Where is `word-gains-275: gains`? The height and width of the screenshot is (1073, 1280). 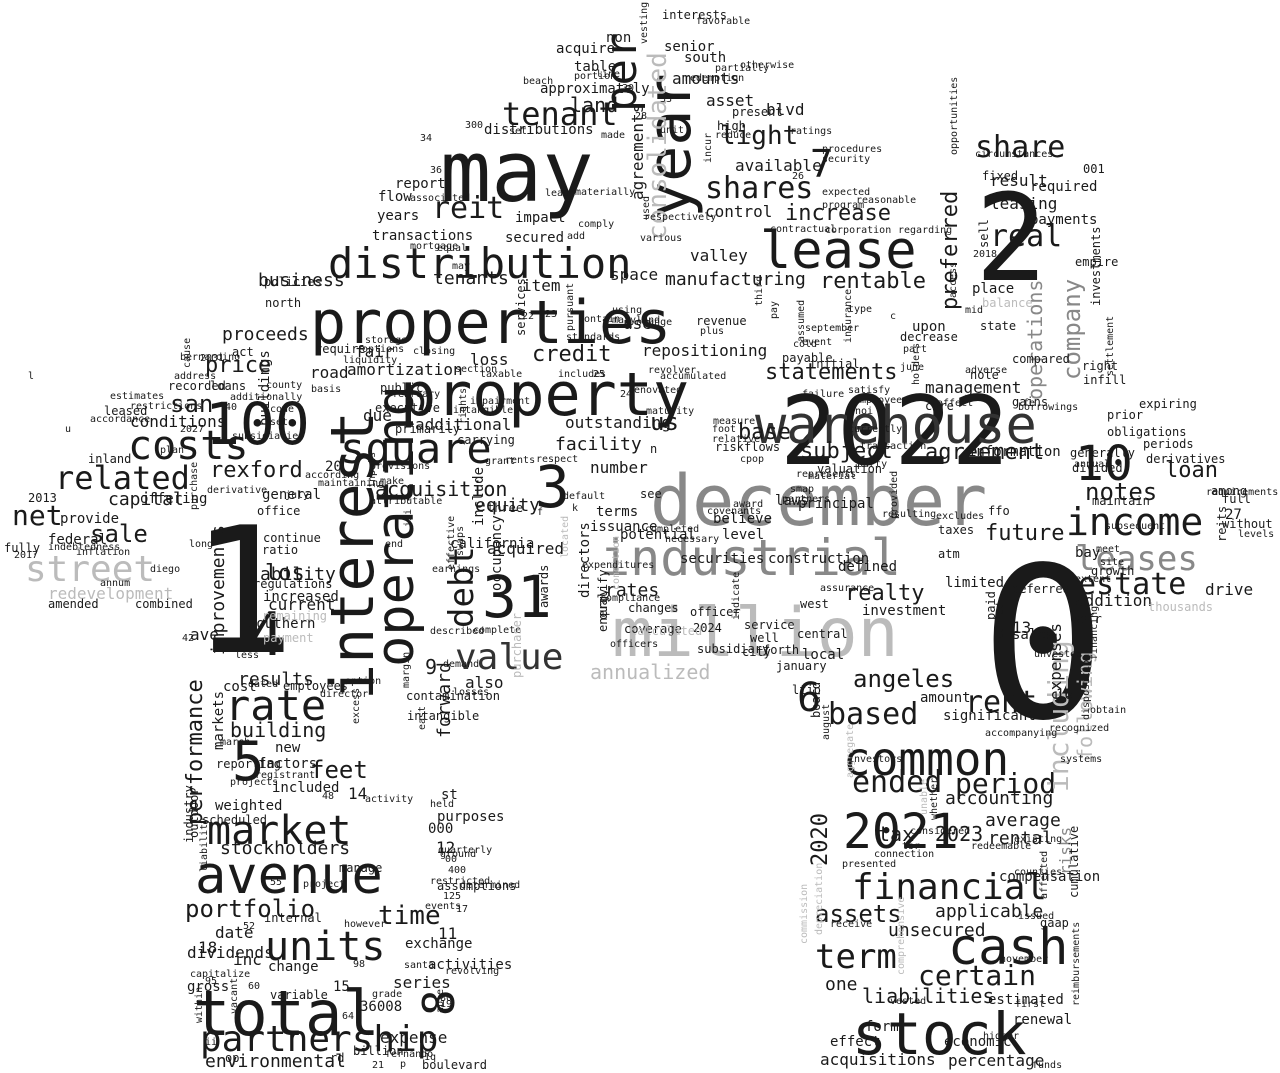
word-gains-275: gains is located at coordinates (1030, 402).